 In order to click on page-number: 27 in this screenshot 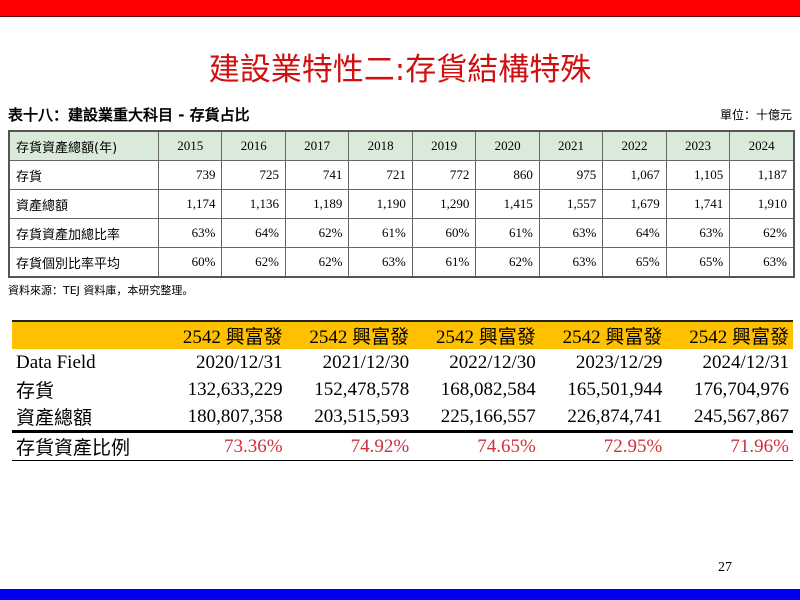, I will do `click(725, 567)`.